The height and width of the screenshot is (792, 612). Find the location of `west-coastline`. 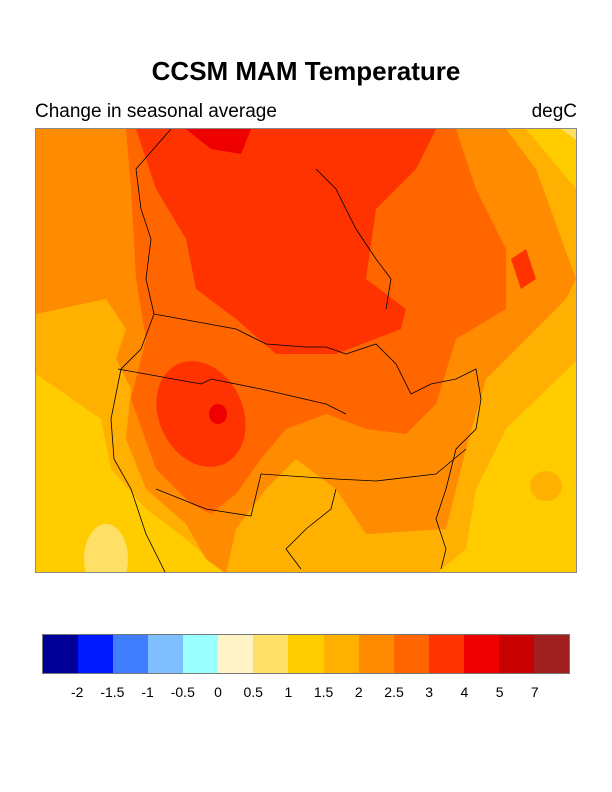

west-coastline is located at coordinates (141, 350).